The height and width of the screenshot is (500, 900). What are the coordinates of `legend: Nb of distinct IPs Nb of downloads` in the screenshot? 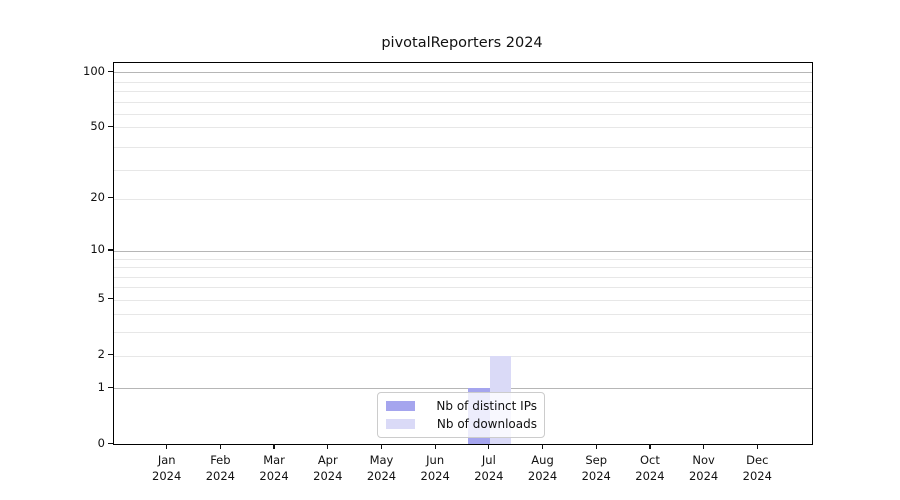 It's located at (461, 415).